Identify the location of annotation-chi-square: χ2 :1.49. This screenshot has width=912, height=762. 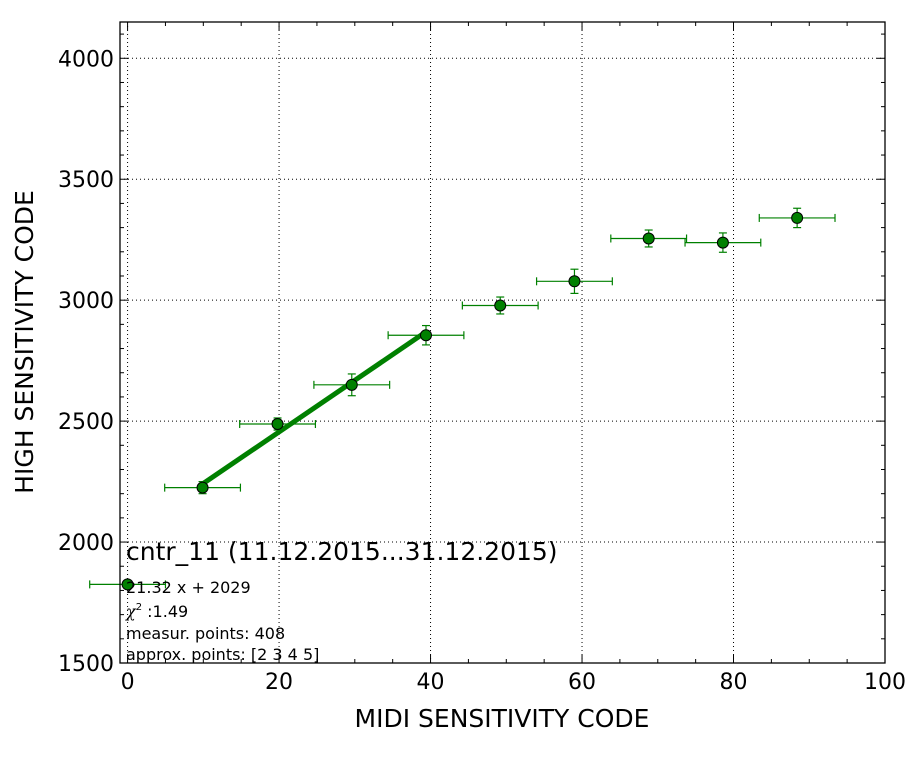
(156, 611).